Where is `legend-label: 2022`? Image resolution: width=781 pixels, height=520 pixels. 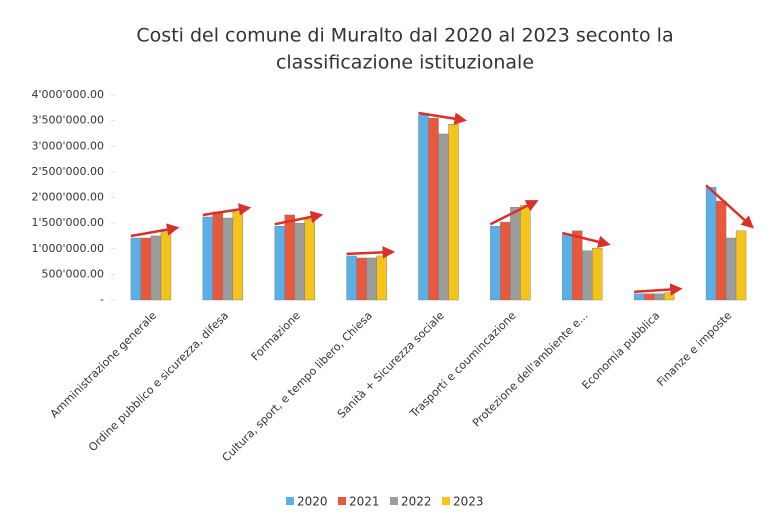
legend-label: 2022 is located at coordinates (416, 502).